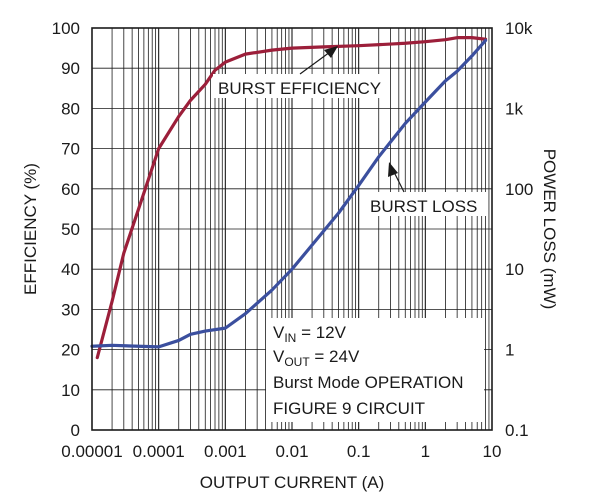 This screenshot has width=597, height=500. Describe the element at coordinates (514, 269) in the screenshot. I see `y2-tick-label: 10` at that location.